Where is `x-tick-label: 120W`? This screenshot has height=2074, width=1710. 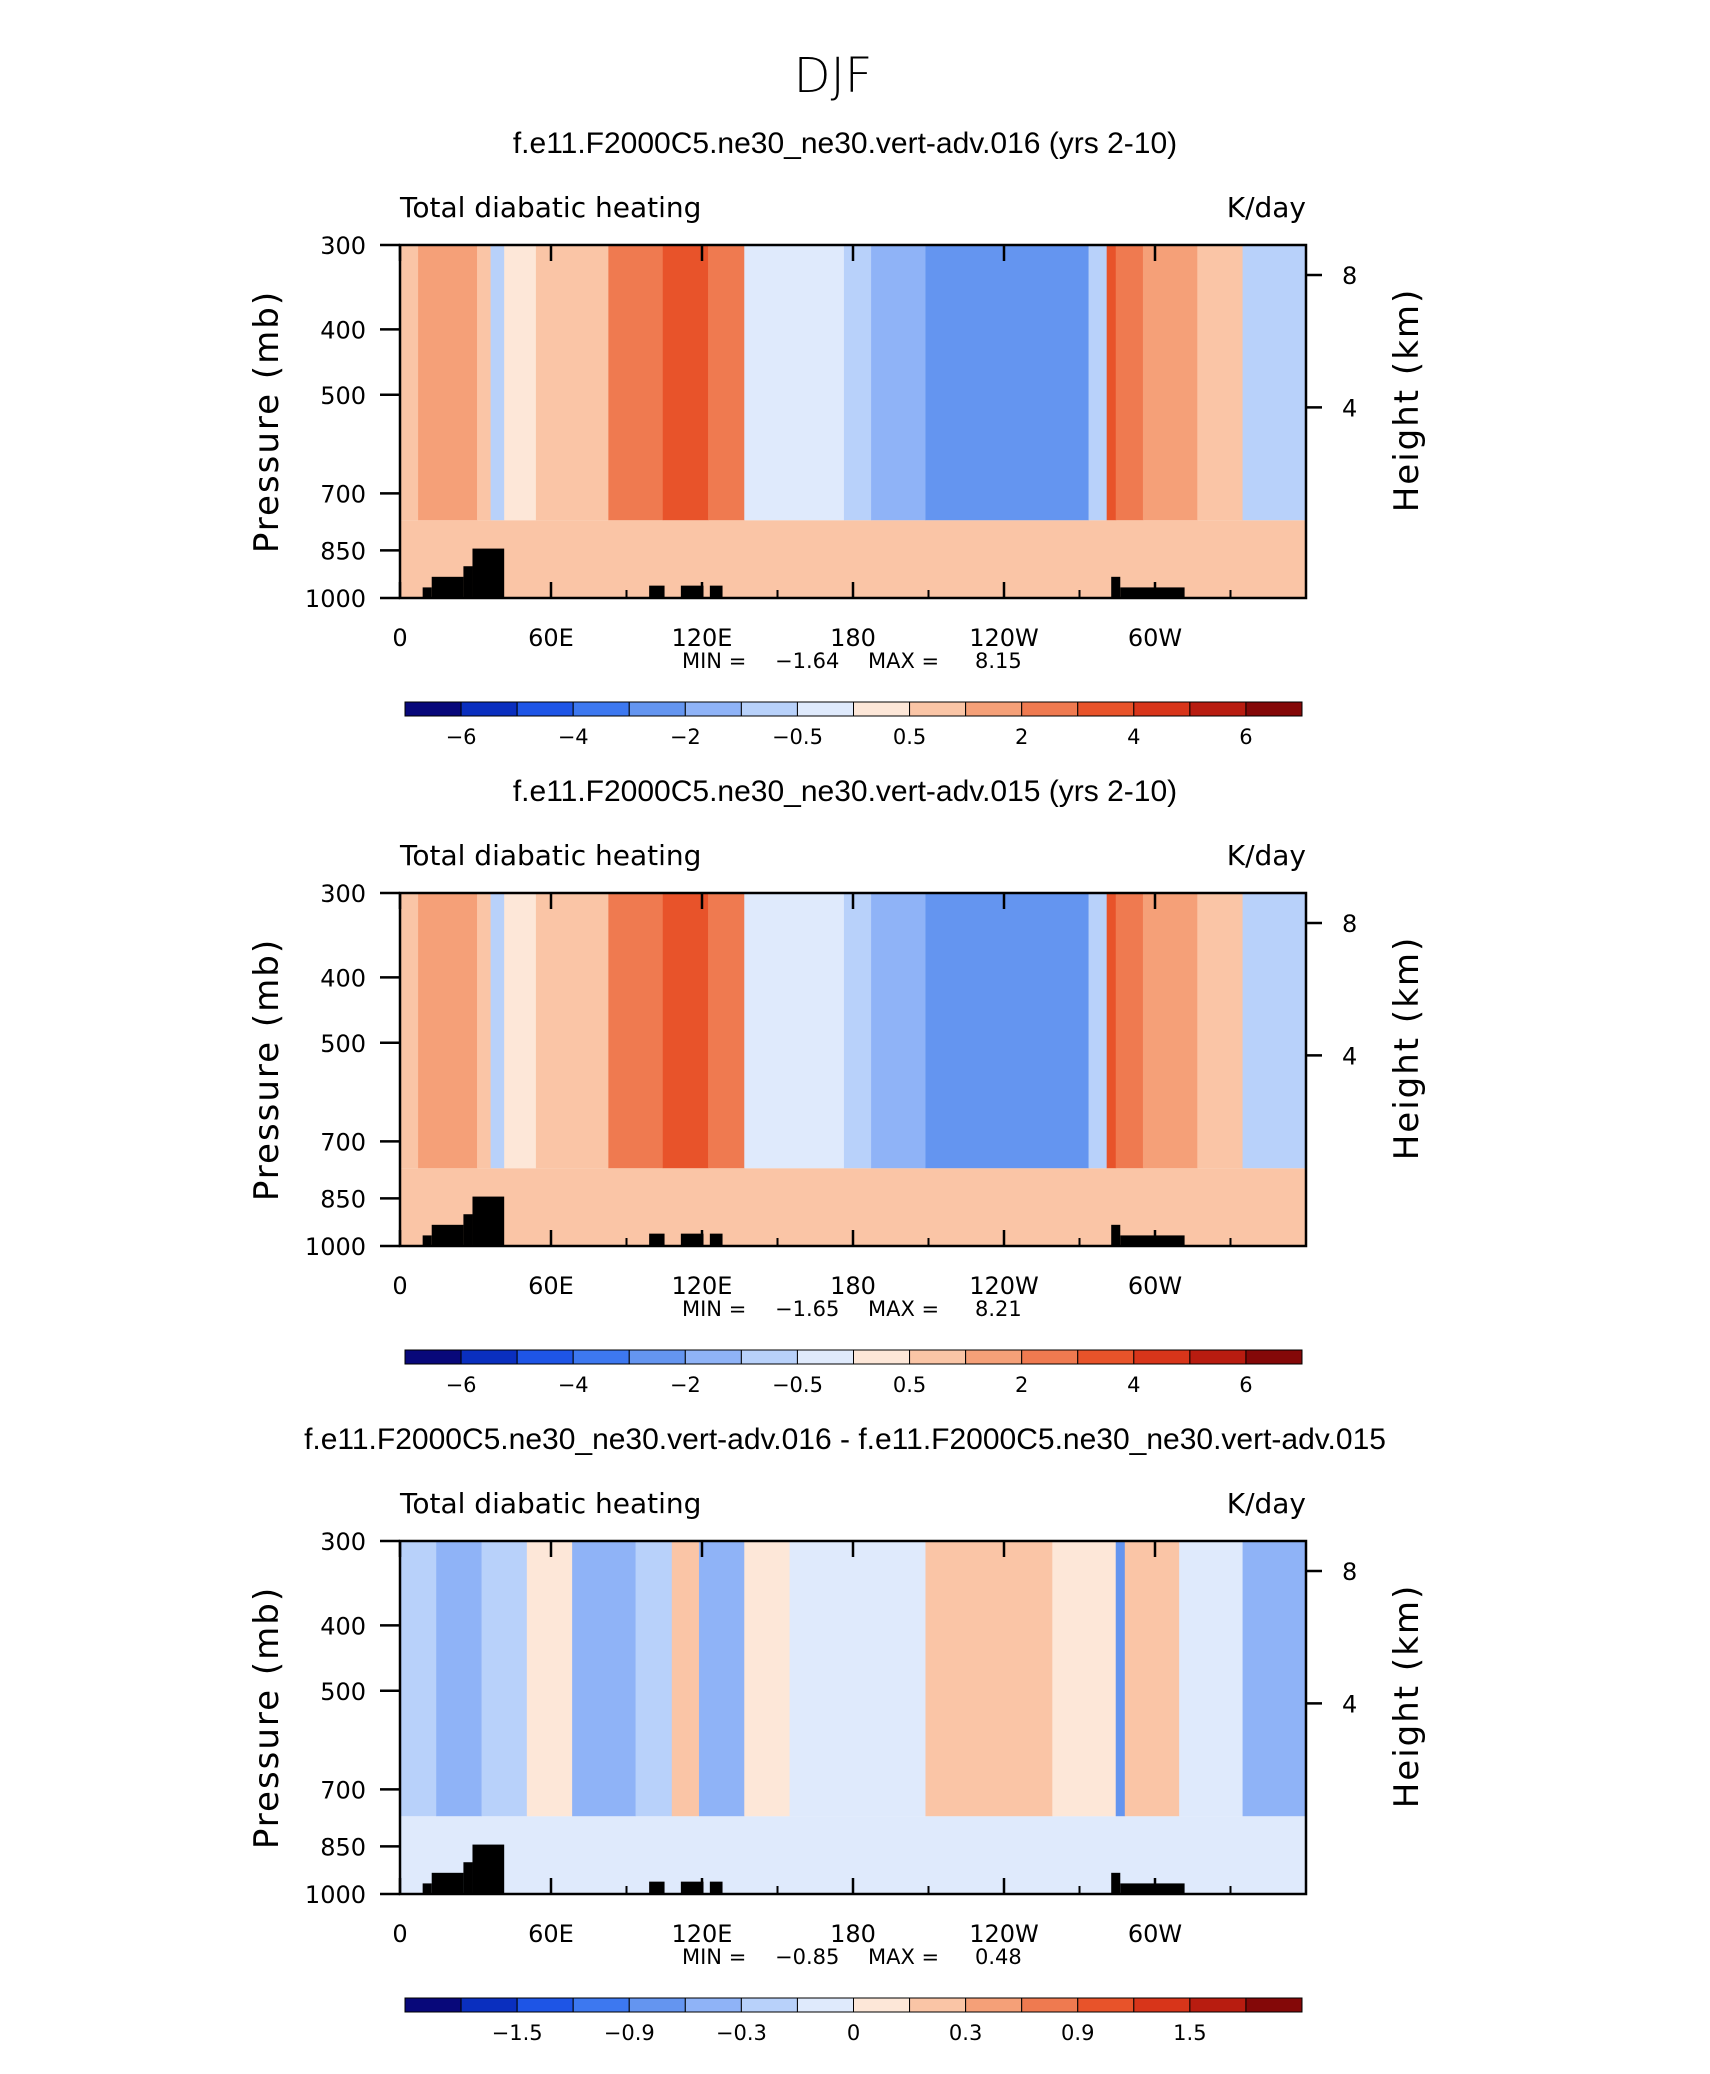
x-tick-label: 120W is located at coordinates (1004, 638).